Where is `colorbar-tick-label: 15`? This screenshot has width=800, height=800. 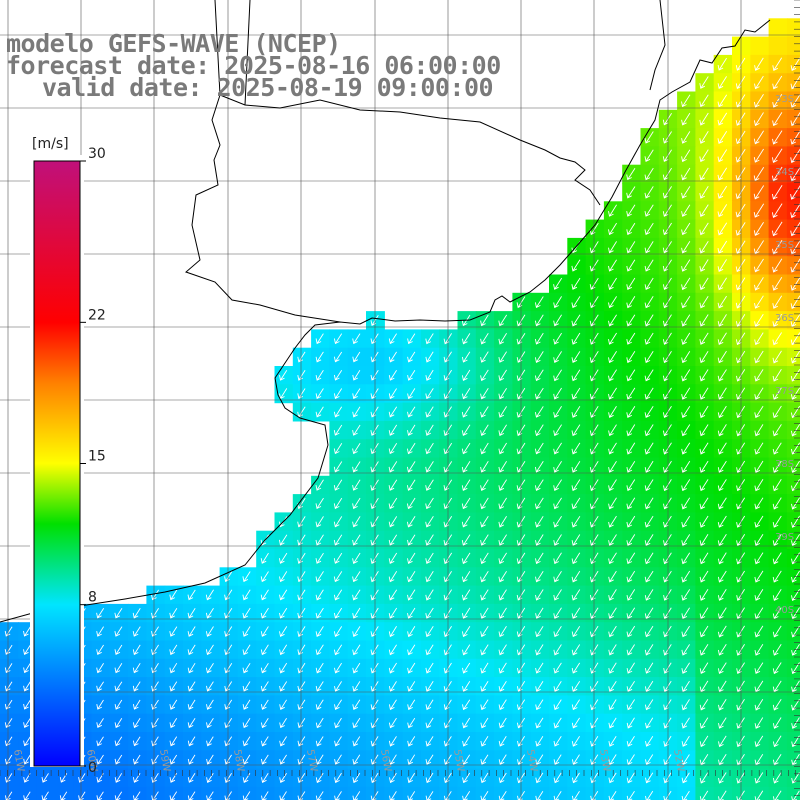 colorbar-tick-label: 15 is located at coordinates (97, 457).